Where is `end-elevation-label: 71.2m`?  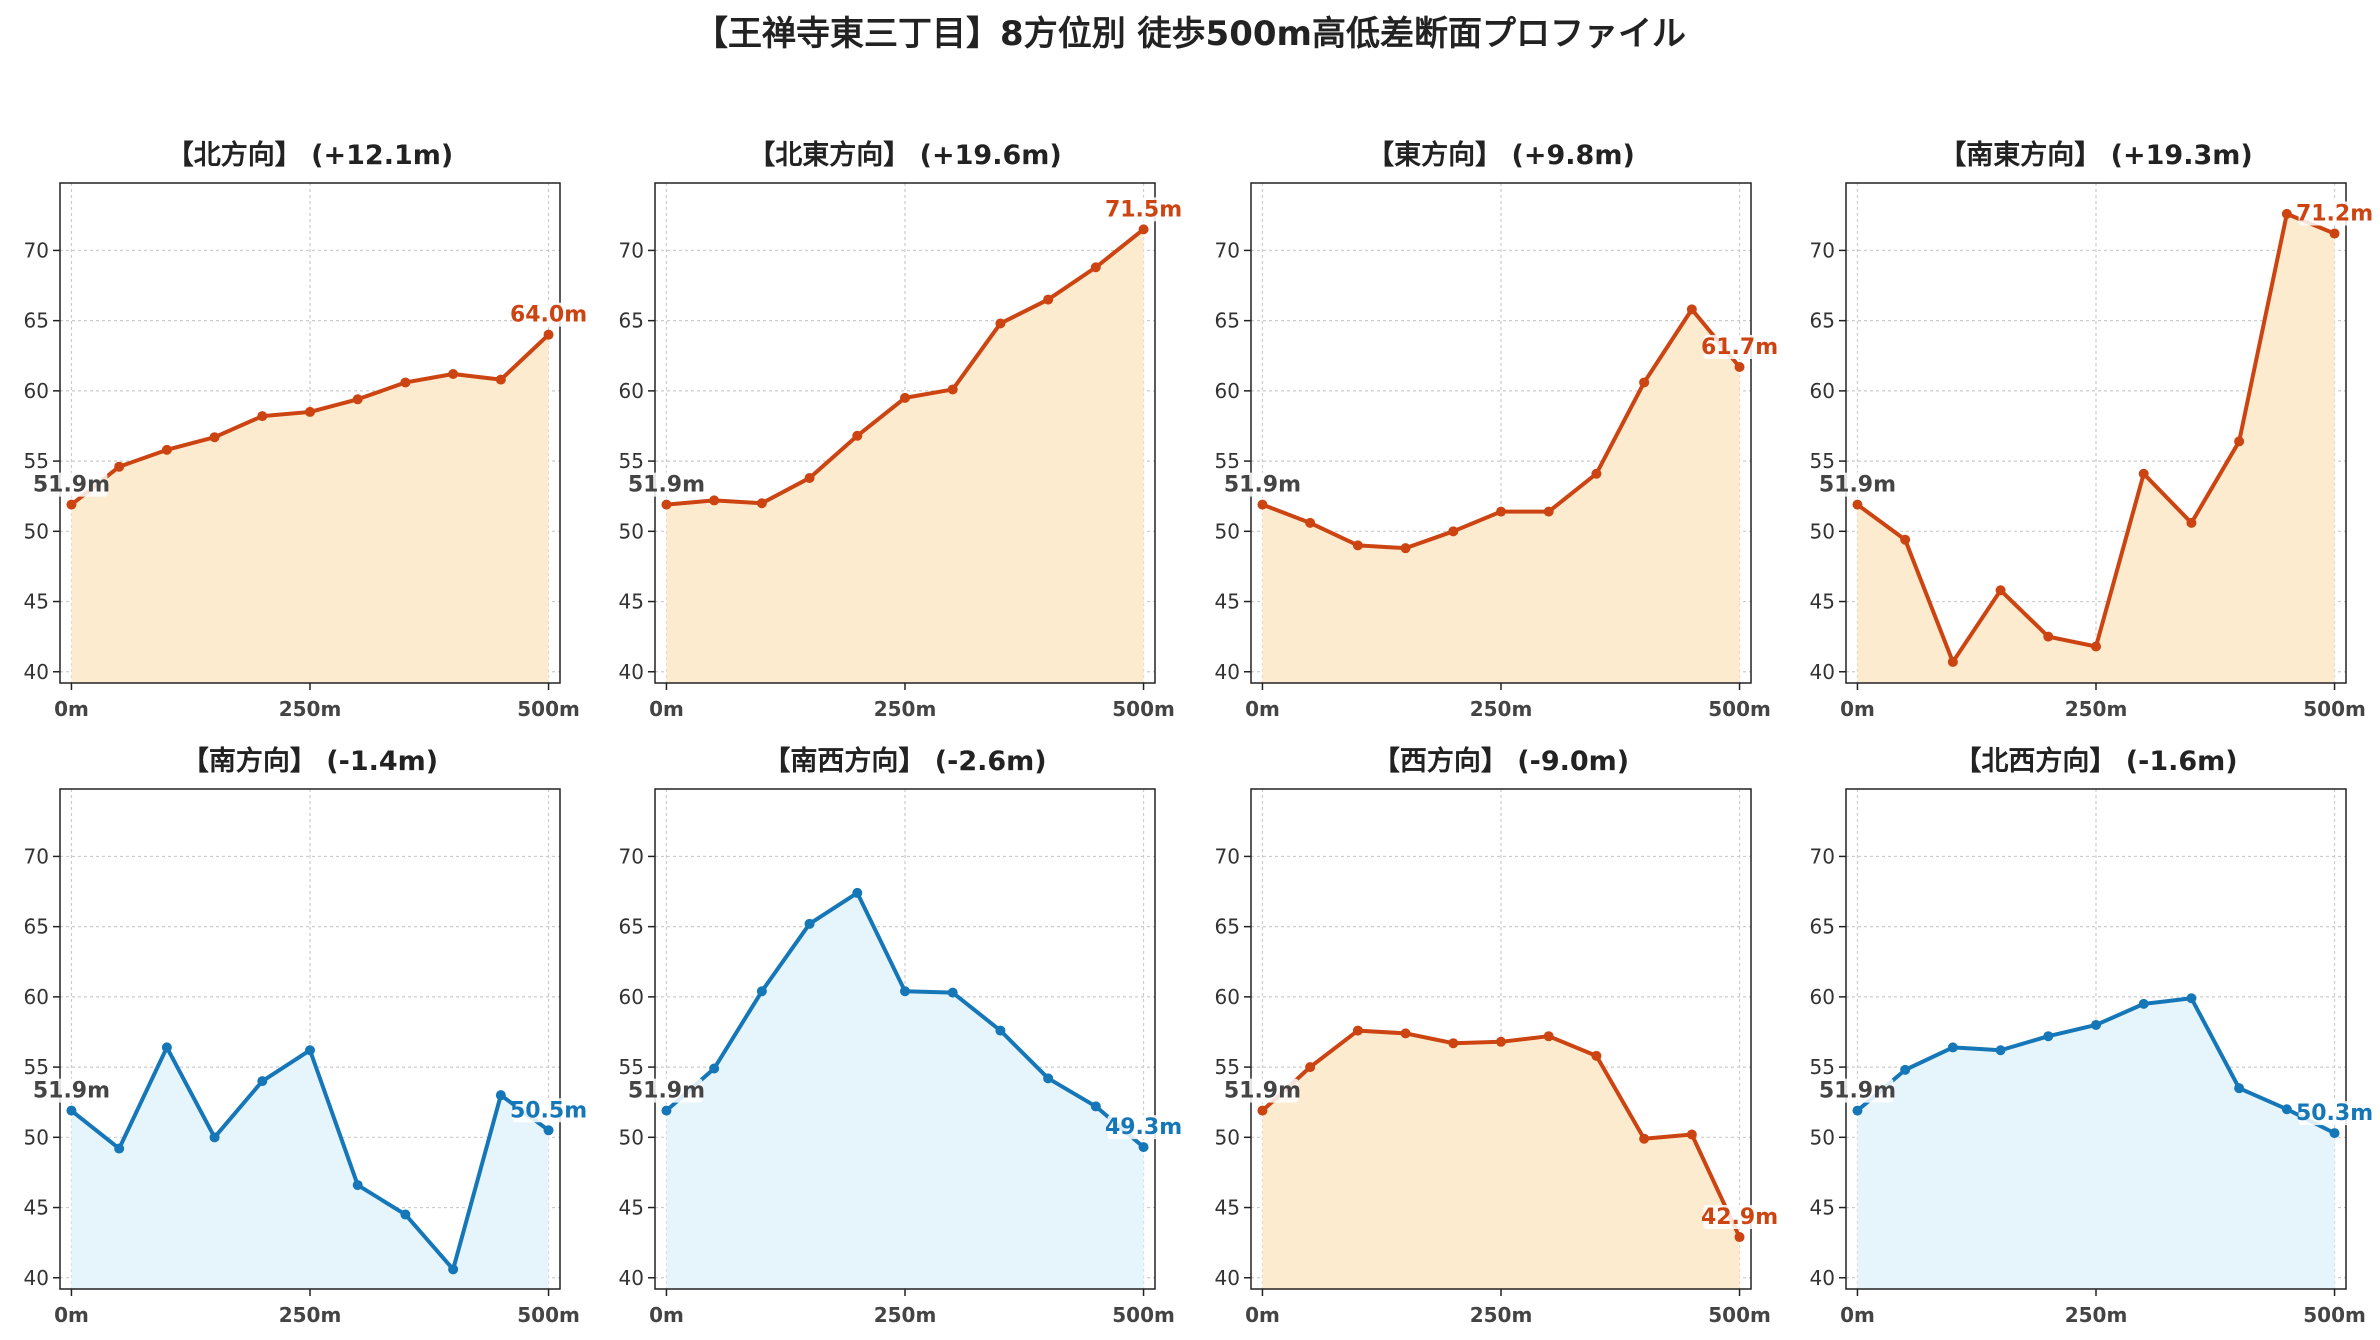 end-elevation-label: 71.2m is located at coordinates (2334, 214).